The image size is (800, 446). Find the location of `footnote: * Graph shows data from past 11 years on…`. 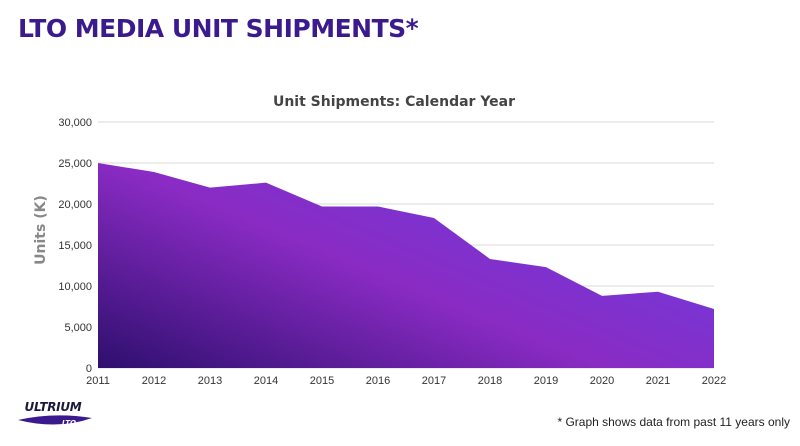

footnote: * Graph shows data from past 11 years on… is located at coordinates (673, 422).